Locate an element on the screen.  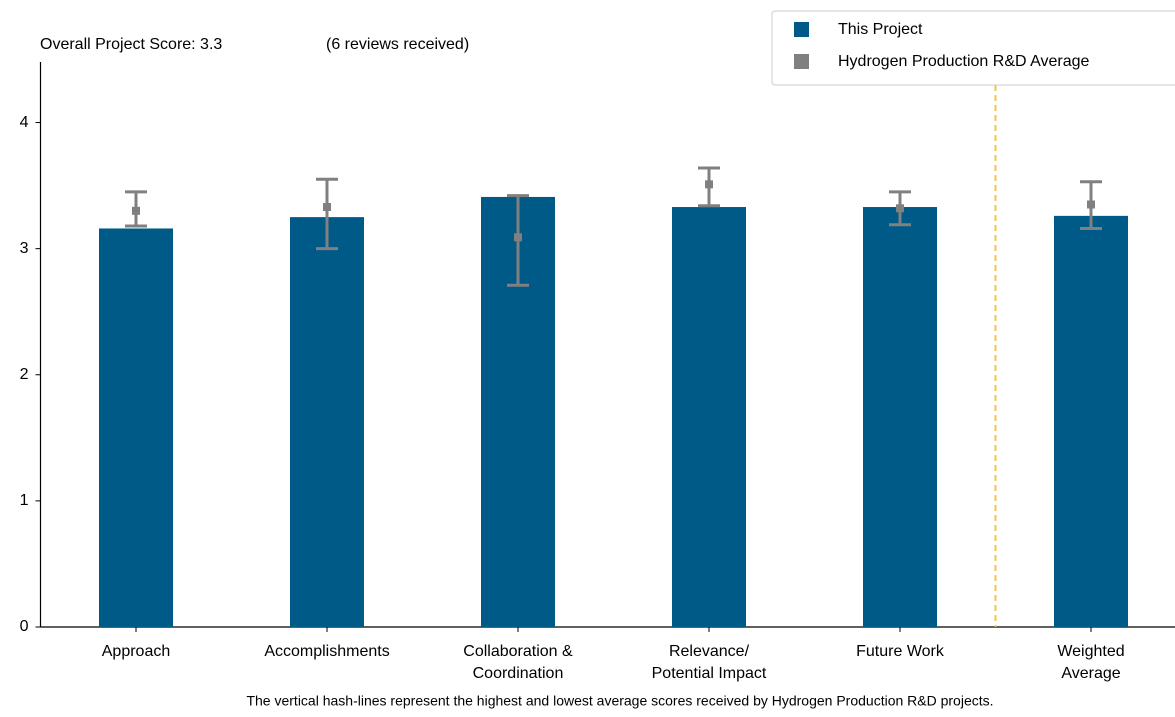
y-tick-label: 1 is located at coordinates (24, 500).